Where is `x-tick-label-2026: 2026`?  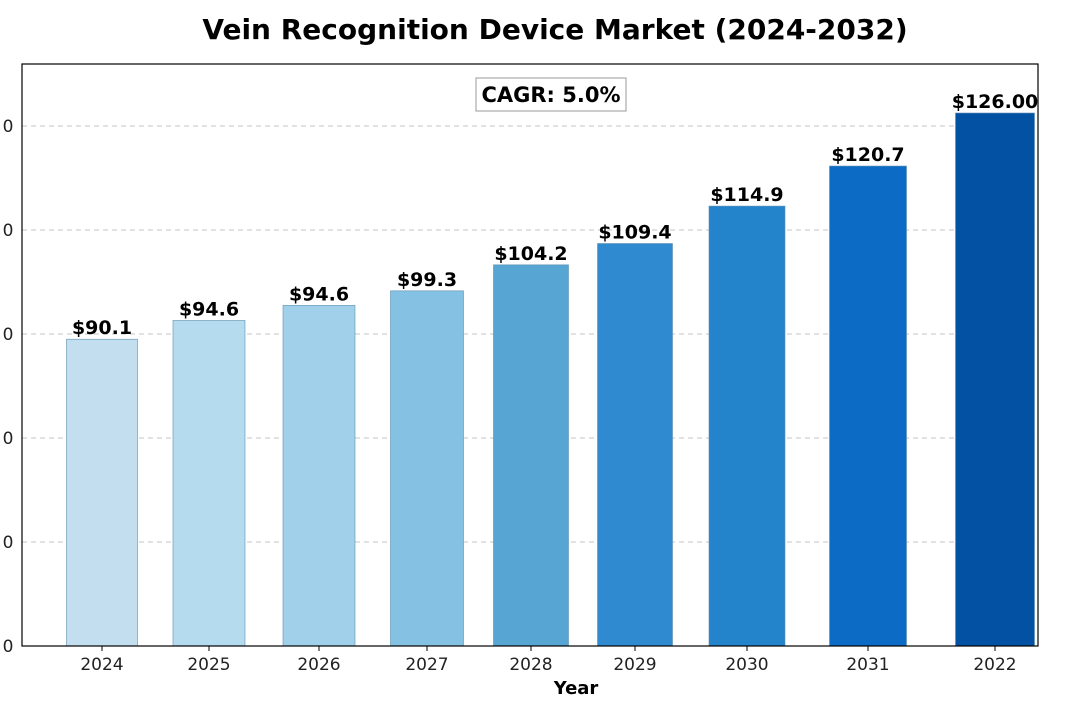
x-tick-label-2026: 2026 is located at coordinates (318, 665).